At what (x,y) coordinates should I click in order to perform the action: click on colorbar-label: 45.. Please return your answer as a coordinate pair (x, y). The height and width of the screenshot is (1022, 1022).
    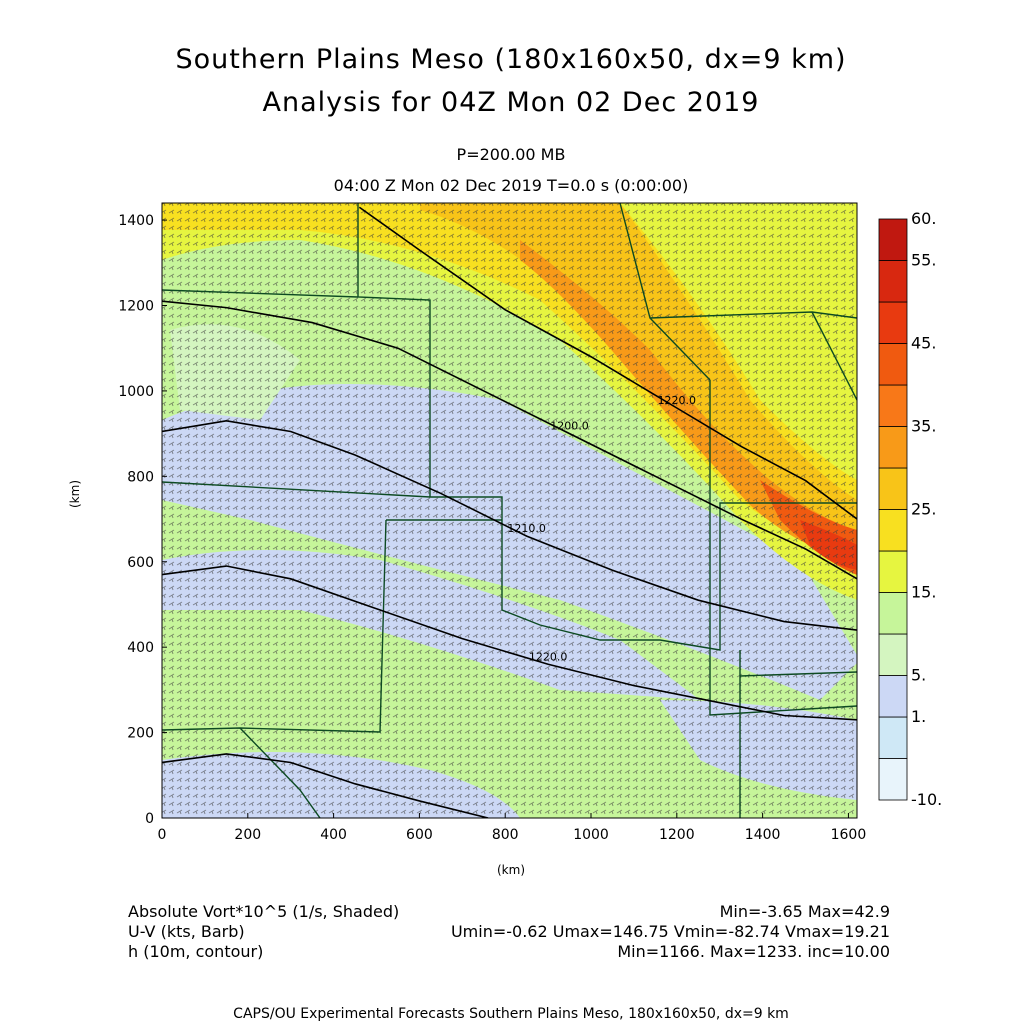
    Looking at the image, I should click on (923, 343).